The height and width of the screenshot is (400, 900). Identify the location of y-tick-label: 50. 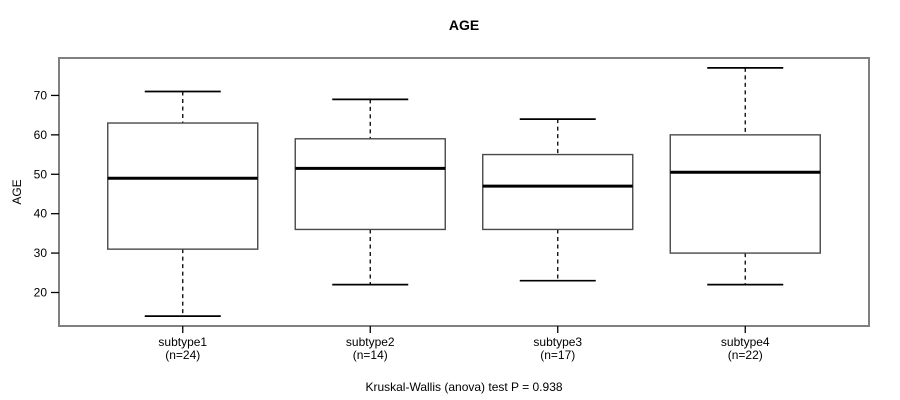
(41, 174).